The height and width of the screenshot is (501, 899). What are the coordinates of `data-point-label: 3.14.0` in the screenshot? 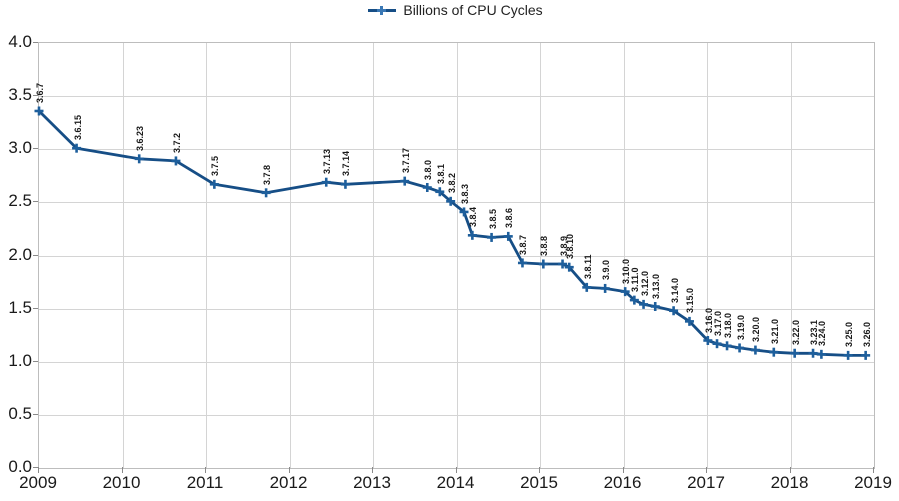 It's located at (674, 290).